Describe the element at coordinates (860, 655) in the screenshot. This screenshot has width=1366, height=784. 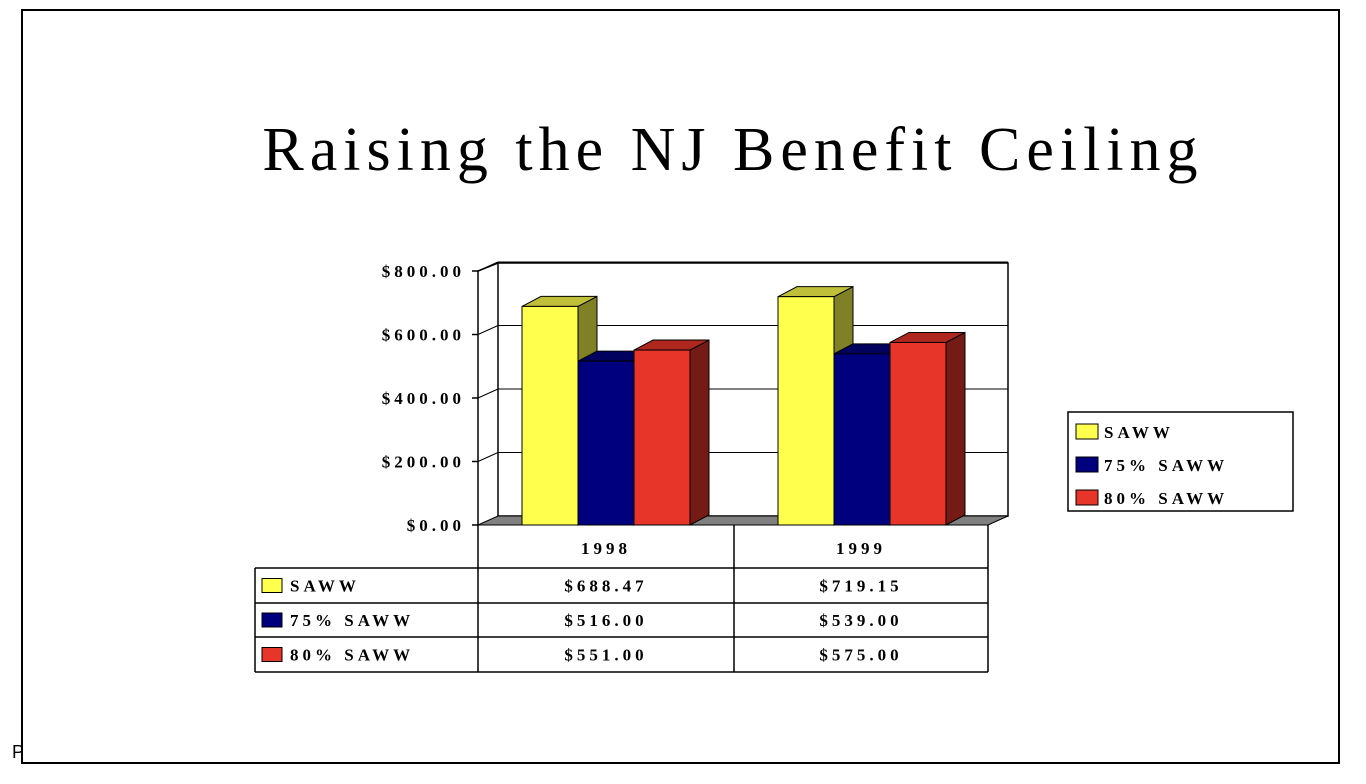
I see `table-cell-value: $575.00` at that location.